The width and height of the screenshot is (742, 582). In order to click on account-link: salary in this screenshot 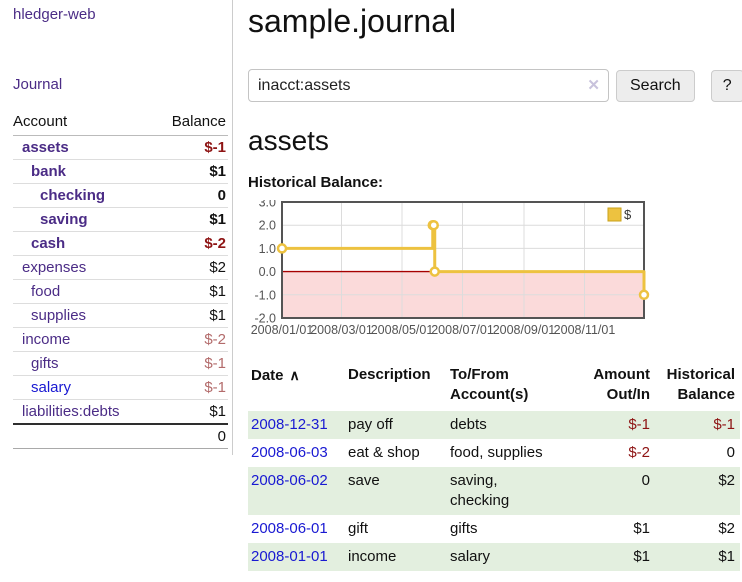, I will do `click(51, 387)`.